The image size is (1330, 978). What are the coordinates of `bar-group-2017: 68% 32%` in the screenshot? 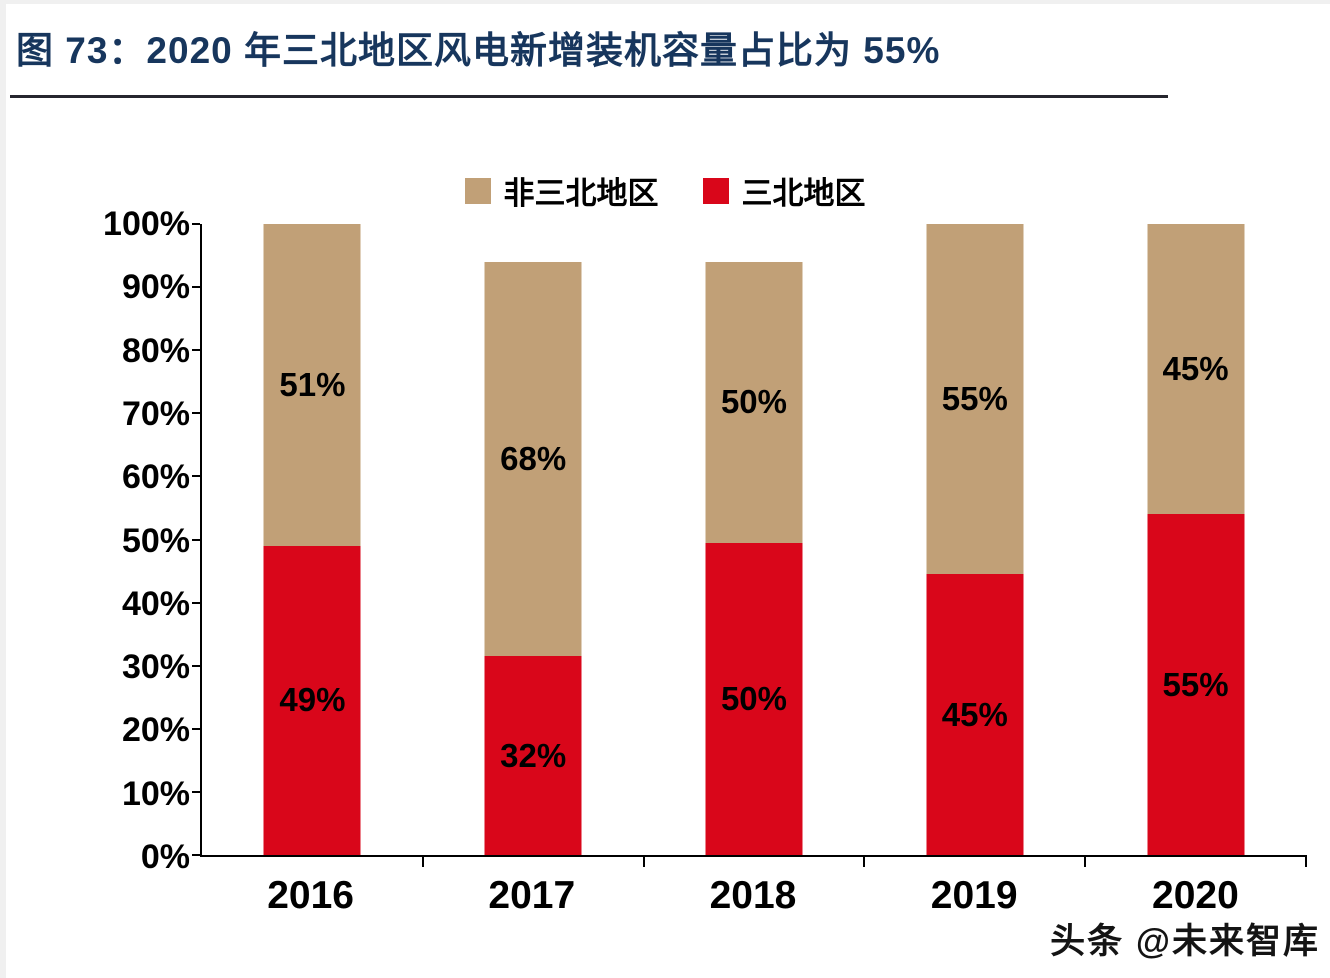 It's located at (533, 539).